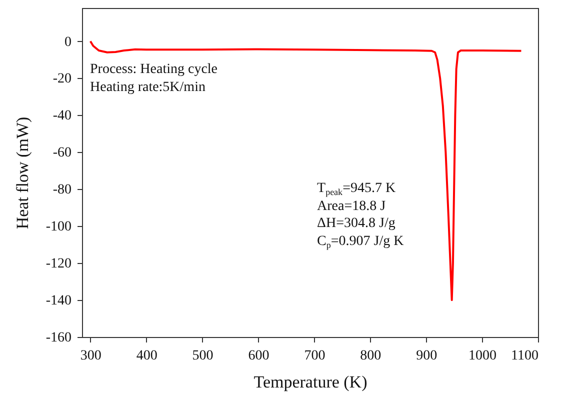  I want to click on x-tick-label: 500, so click(203, 356).